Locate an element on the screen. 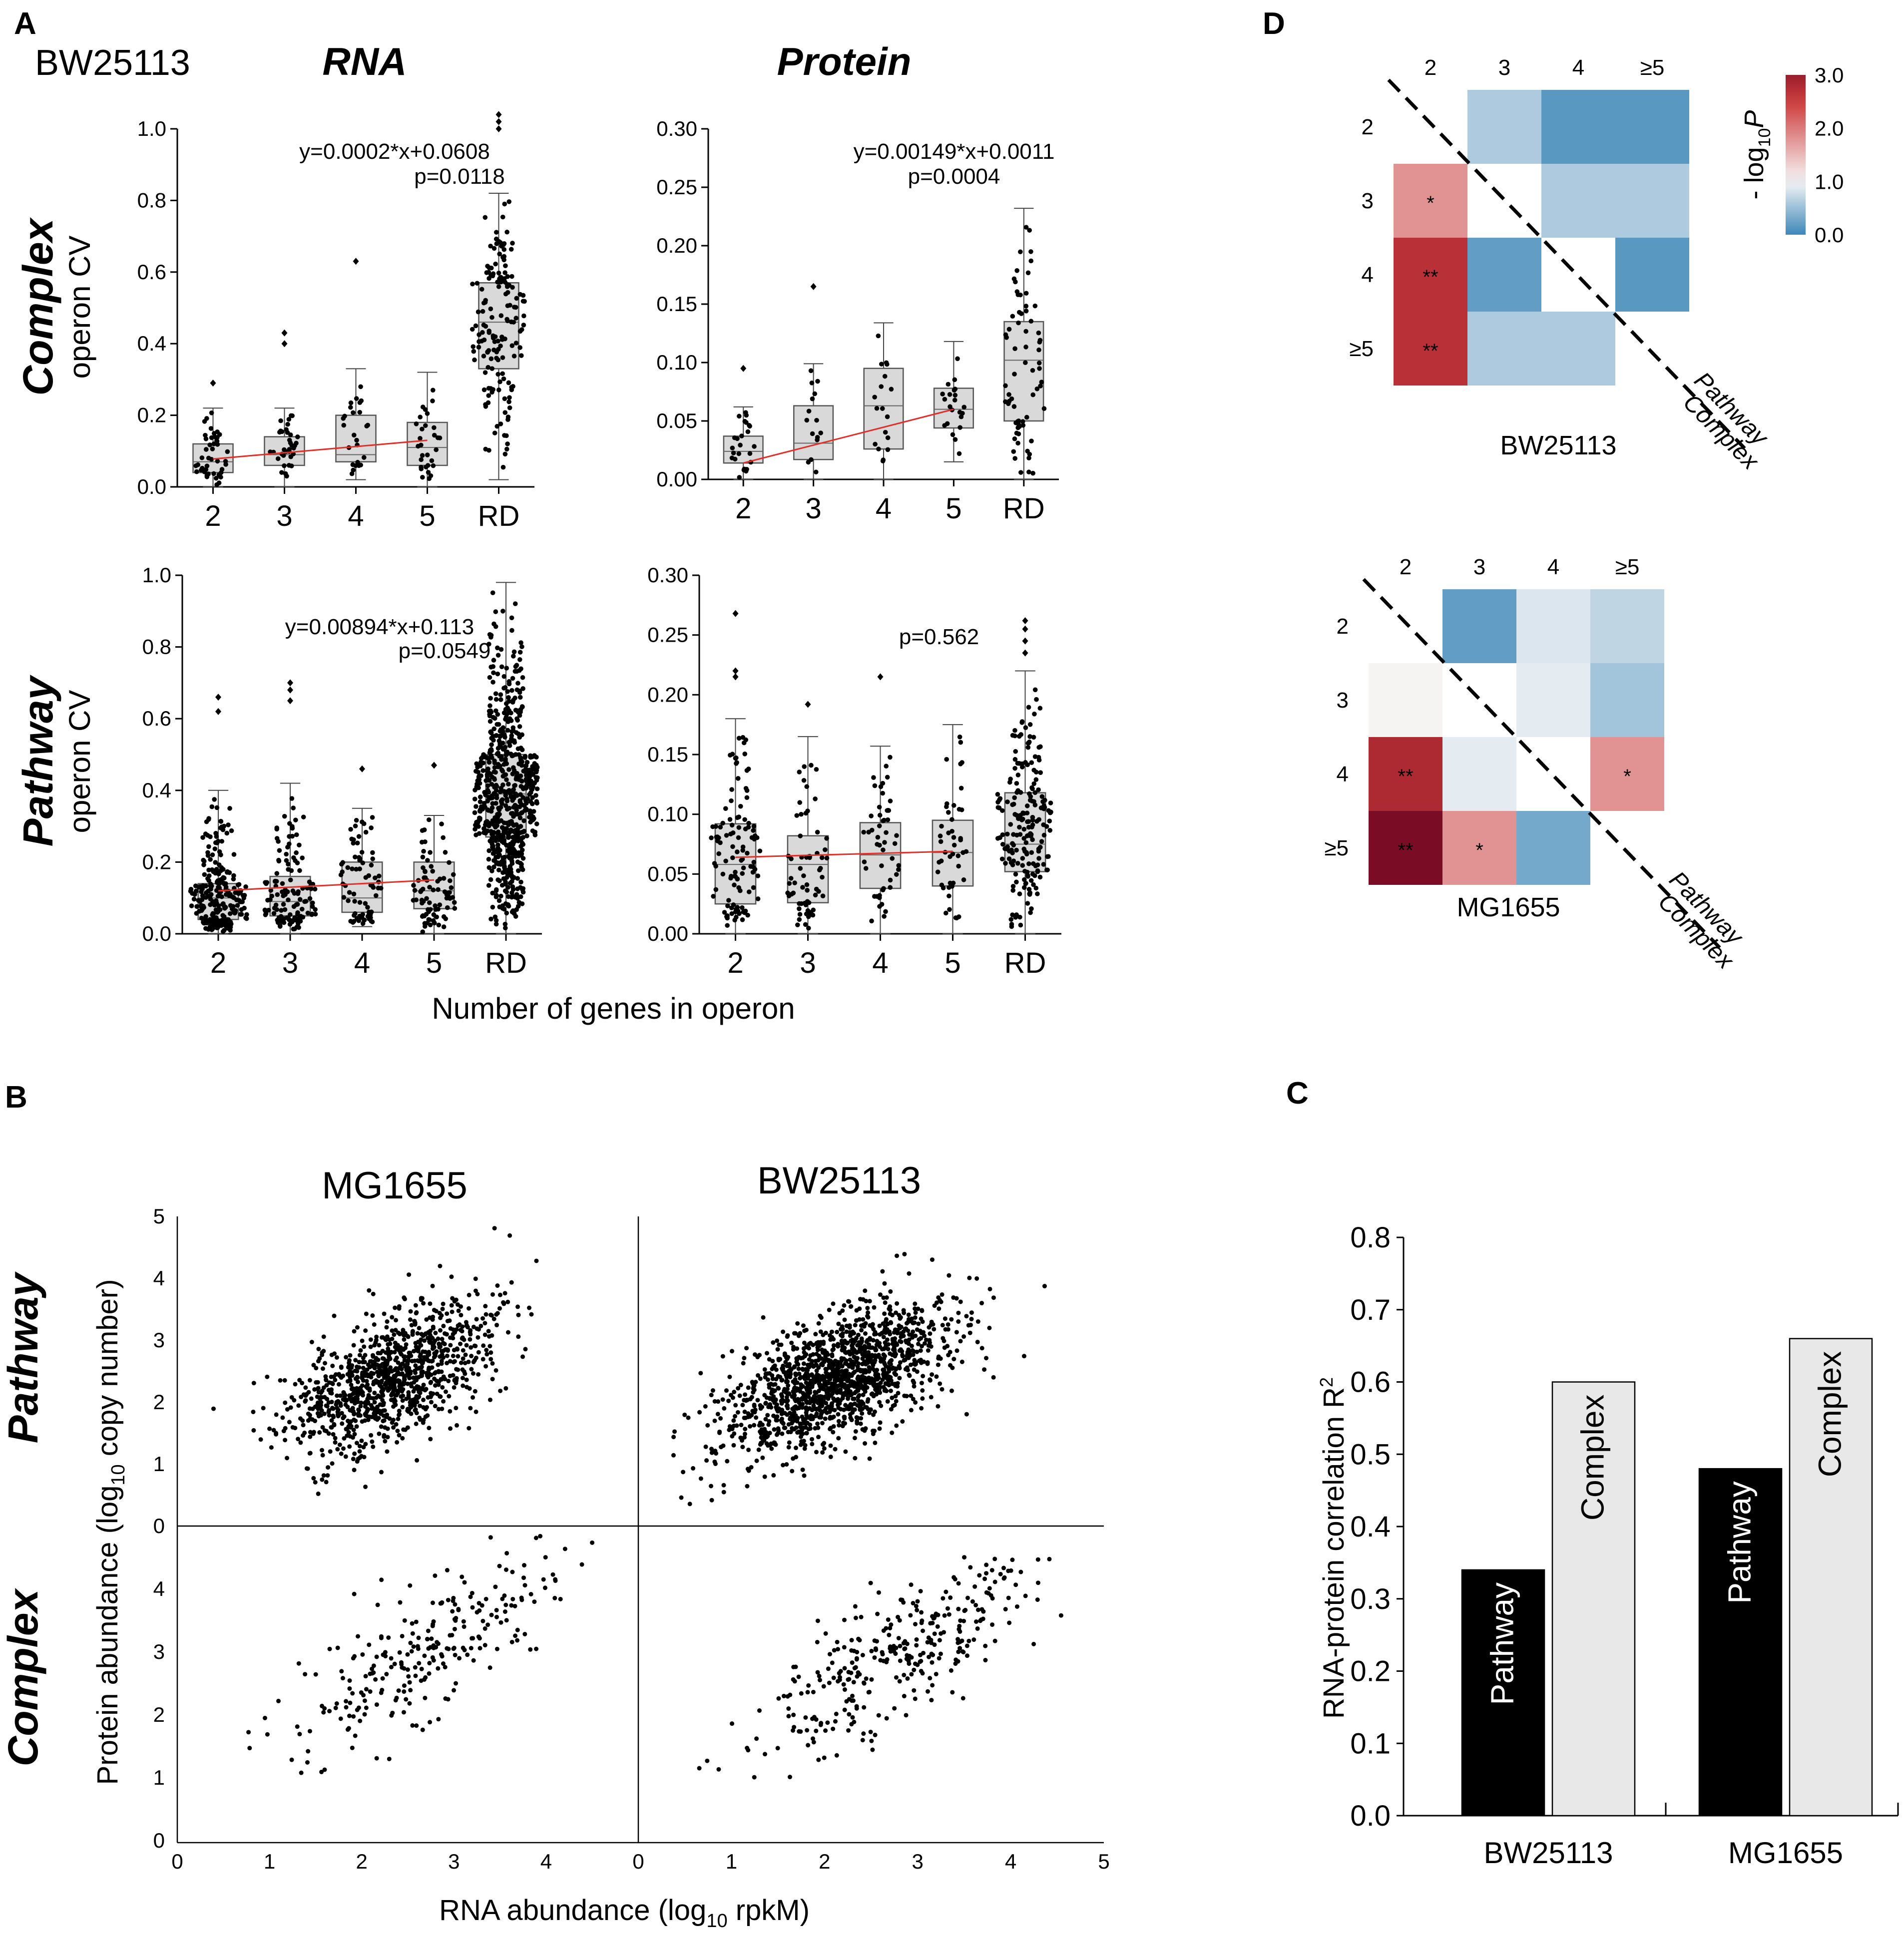  b-xtick-left: 1 is located at coordinates (269, 1862).